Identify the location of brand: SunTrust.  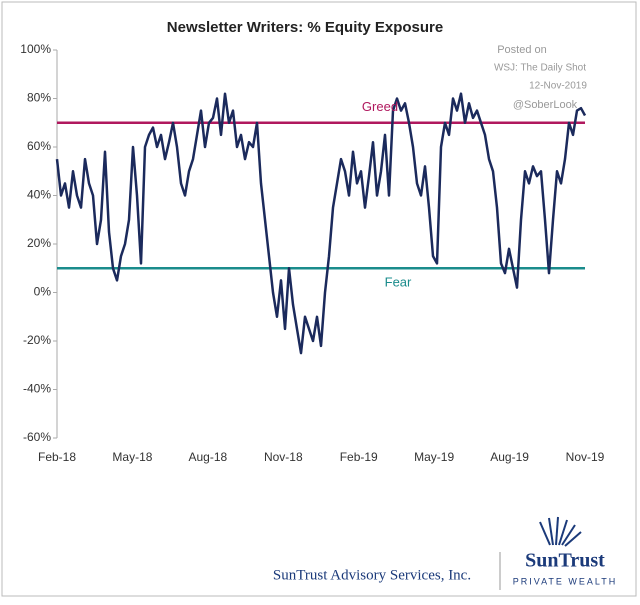
(565, 561).